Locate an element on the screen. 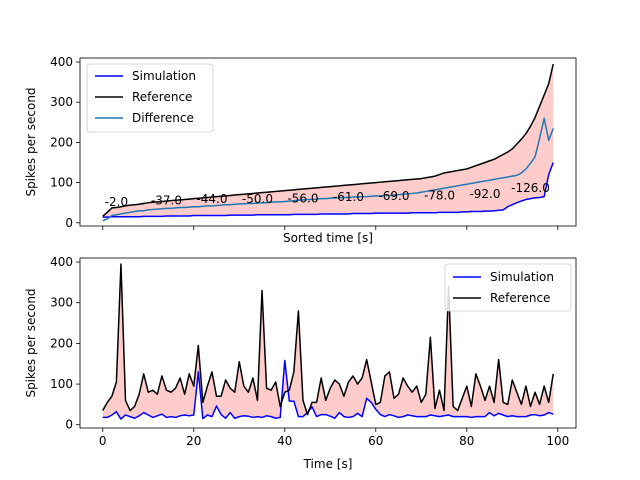 This screenshot has width=640, height=480. top-legend-simulation-label: Simulation is located at coordinates (164, 76).